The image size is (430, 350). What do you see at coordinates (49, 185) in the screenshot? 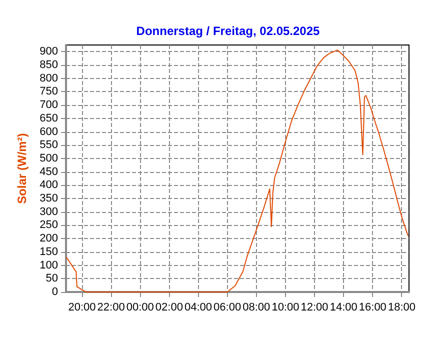
I see `y-tick-label: 400` at bounding box center [49, 185].